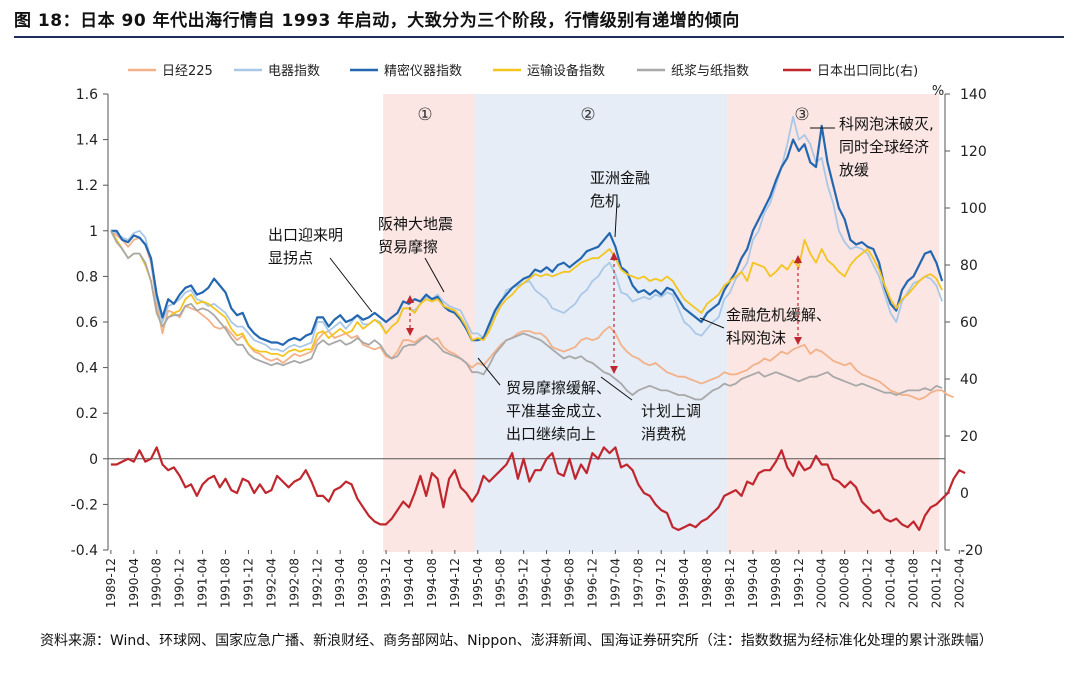  Describe the element at coordinates (671, 411) in the screenshot. I see `annotation-7-line-1: 计划上调` at that location.